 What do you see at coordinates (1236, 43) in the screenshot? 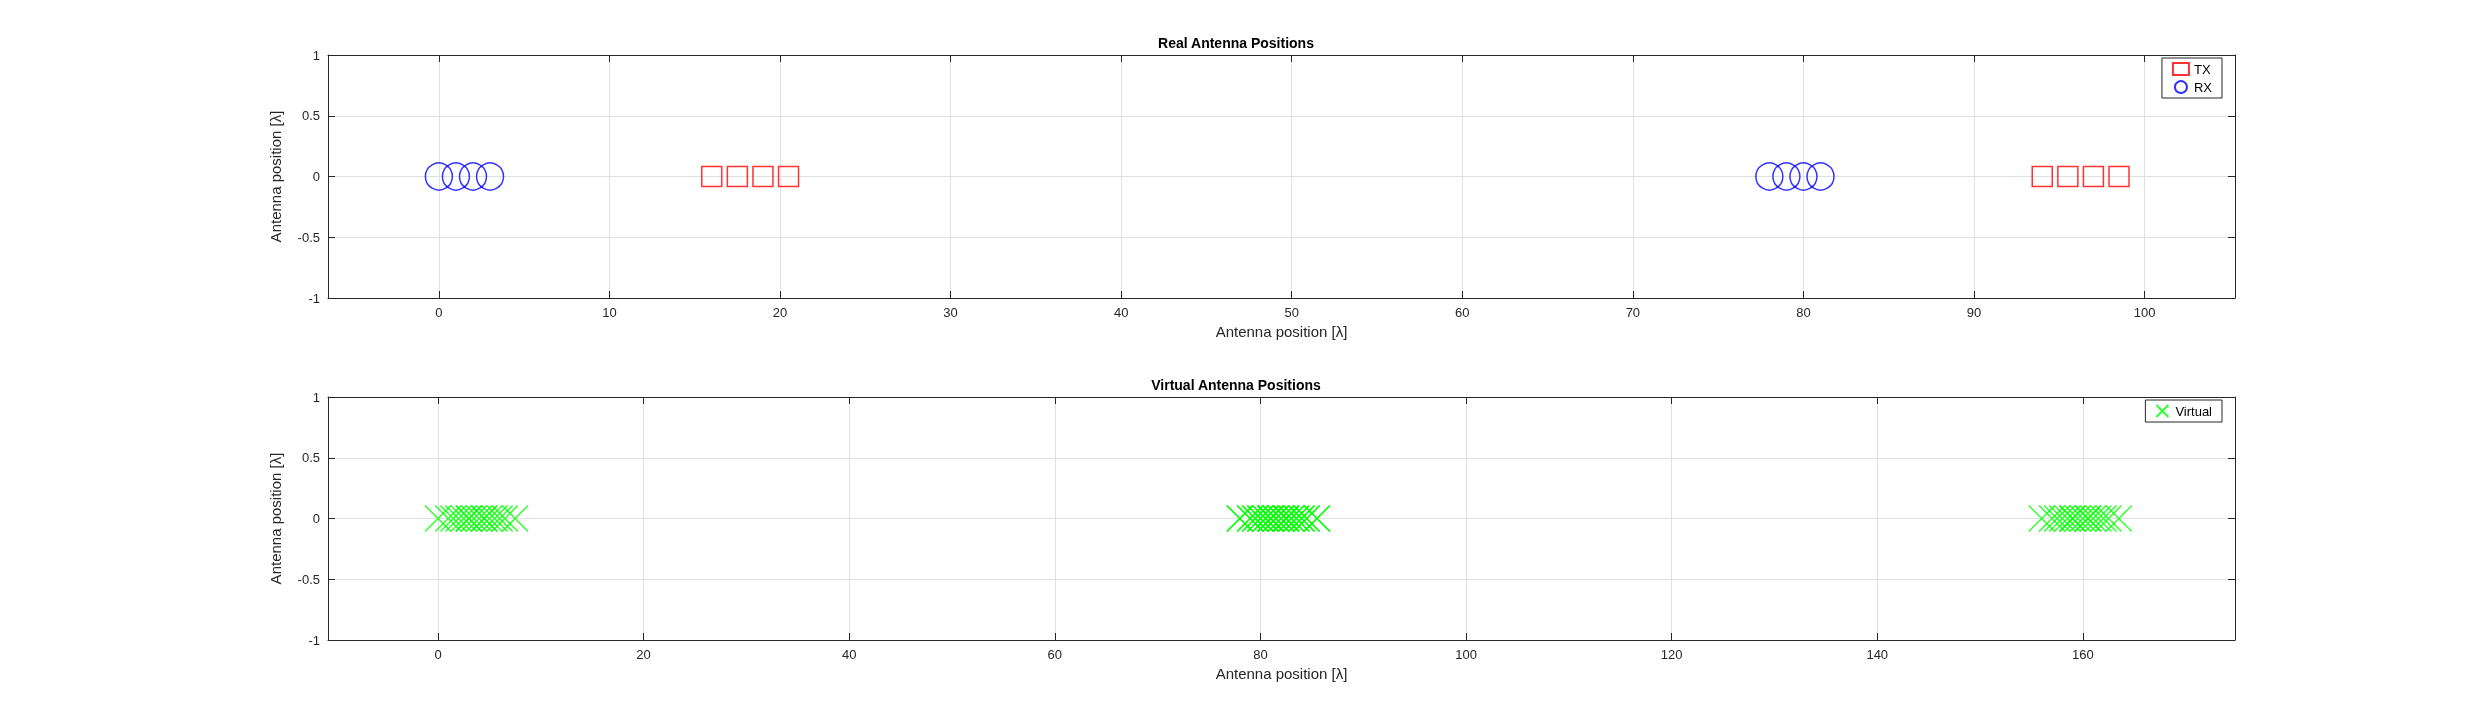
I see `chart-title: Real Antenna Positions` at bounding box center [1236, 43].